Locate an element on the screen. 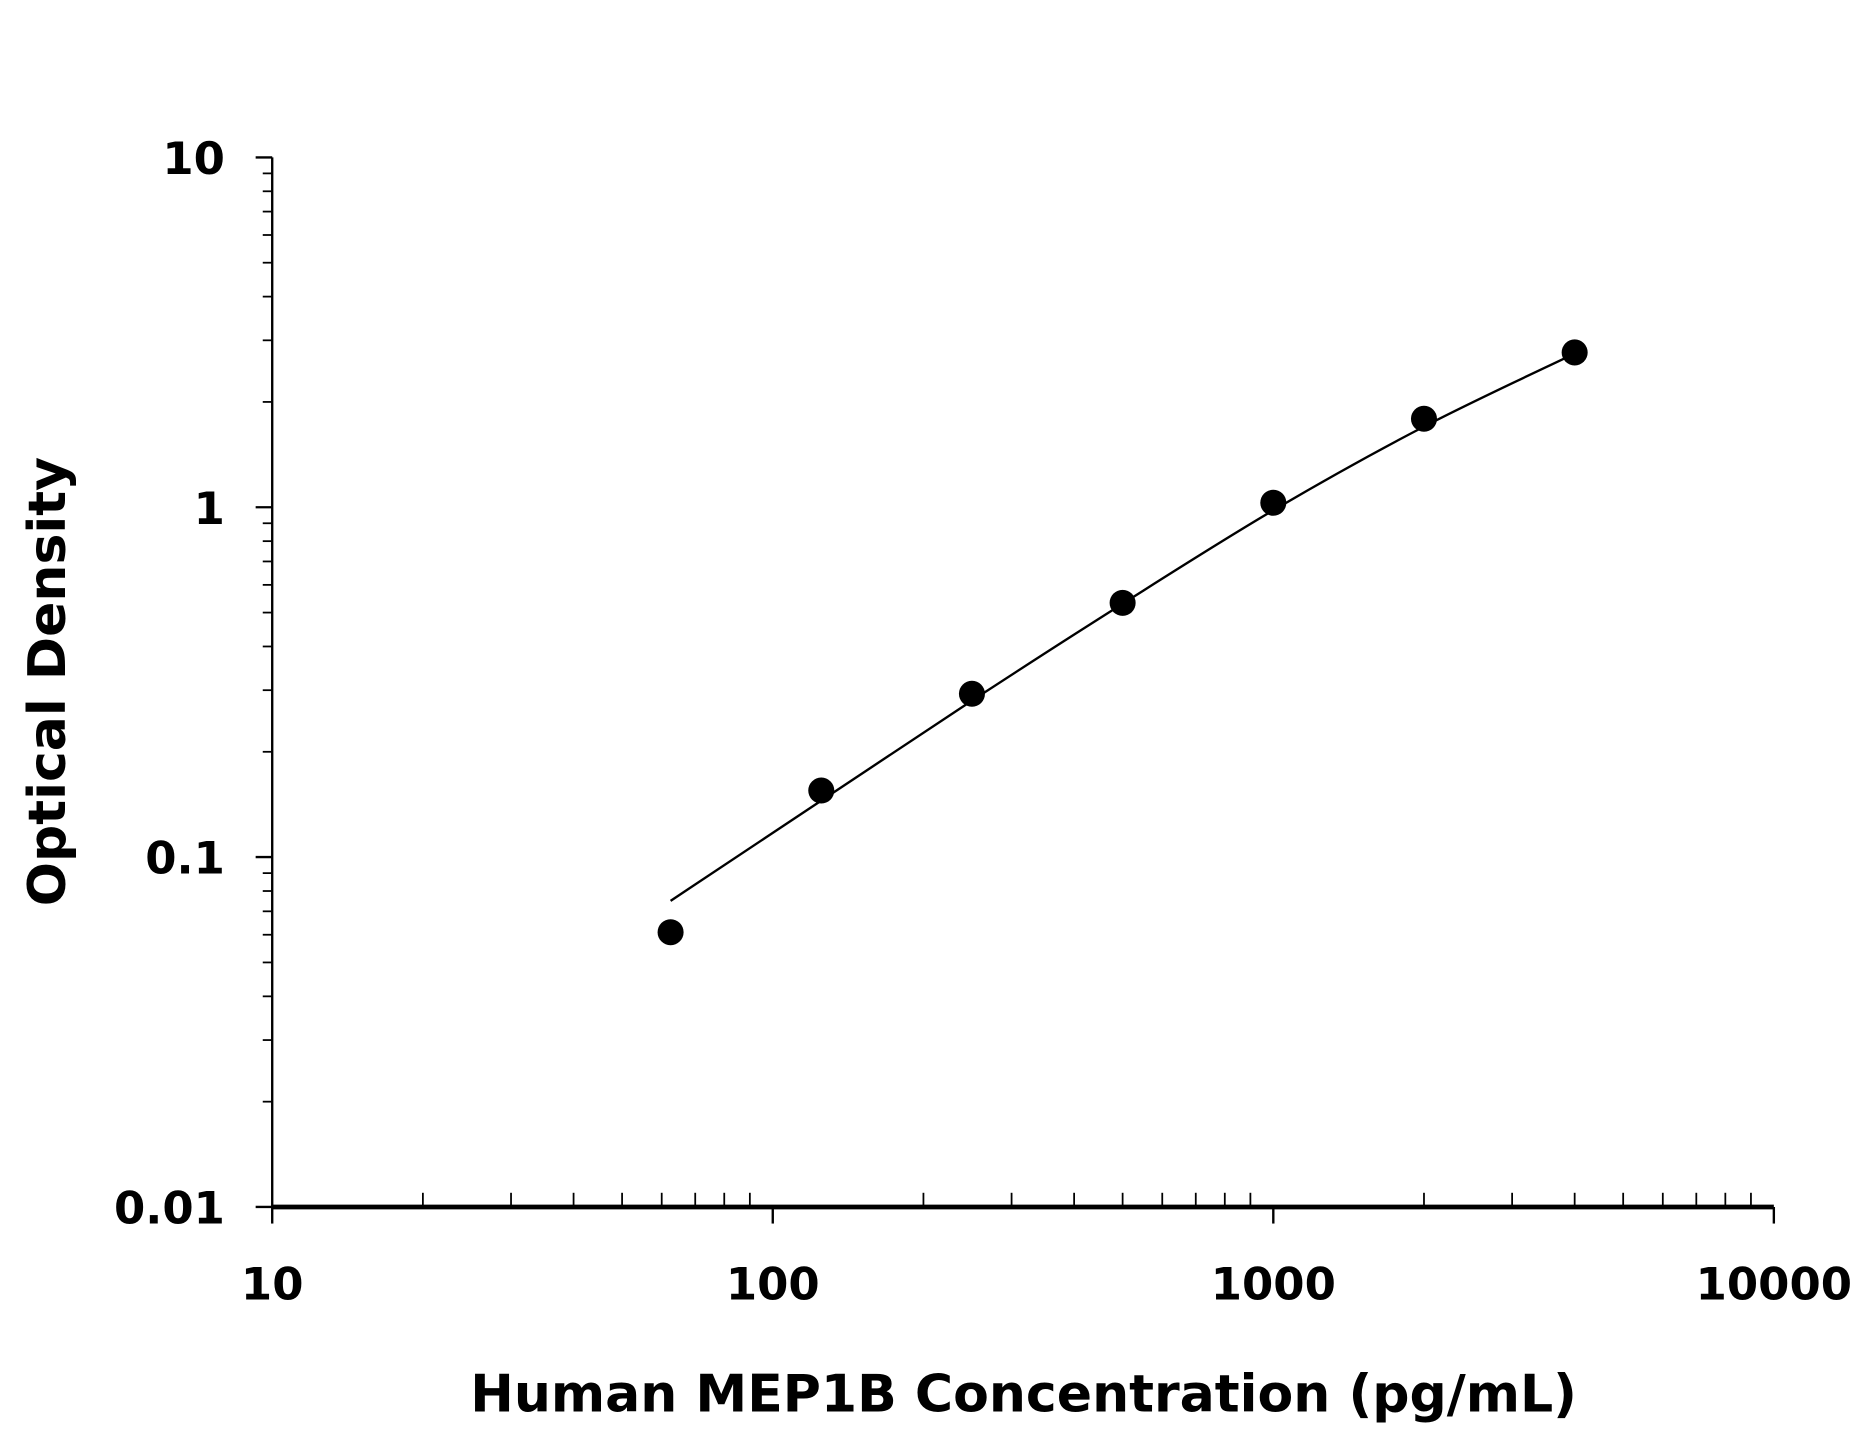 The image size is (1852, 1433). y-tick-label: 10 is located at coordinates (193, 158).